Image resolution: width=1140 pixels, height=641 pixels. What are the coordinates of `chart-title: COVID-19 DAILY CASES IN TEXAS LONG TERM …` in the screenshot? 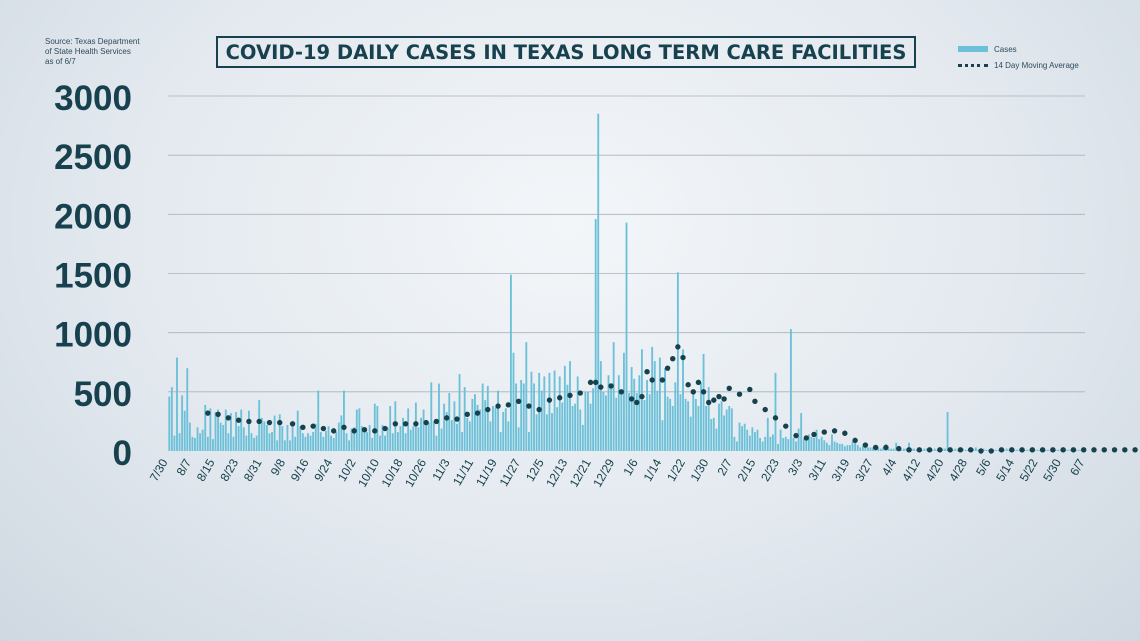 It's located at (566, 52).